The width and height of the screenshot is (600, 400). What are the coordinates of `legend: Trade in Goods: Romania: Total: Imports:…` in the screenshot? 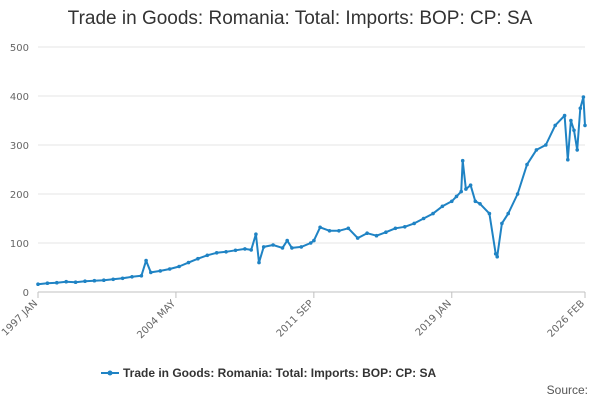 It's located at (268, 373).